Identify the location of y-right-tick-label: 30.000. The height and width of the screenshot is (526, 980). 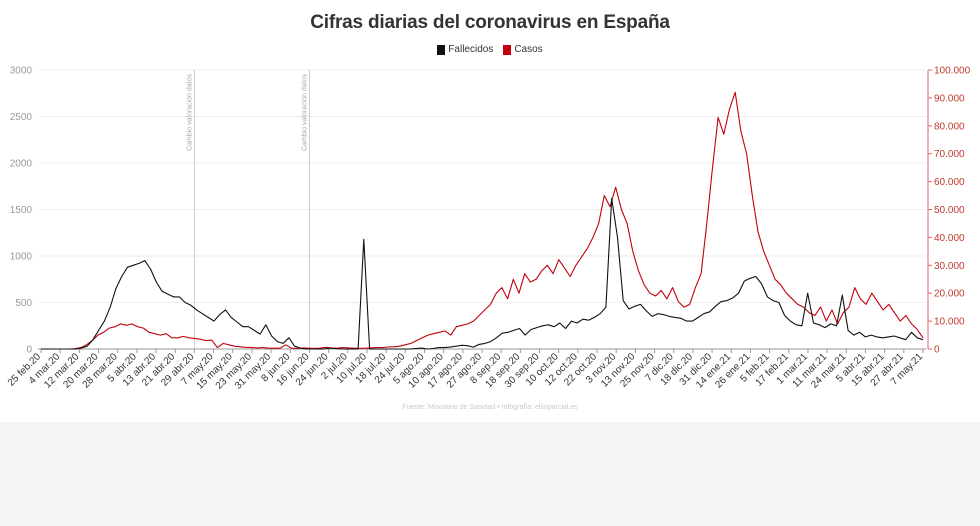
(949, 266).